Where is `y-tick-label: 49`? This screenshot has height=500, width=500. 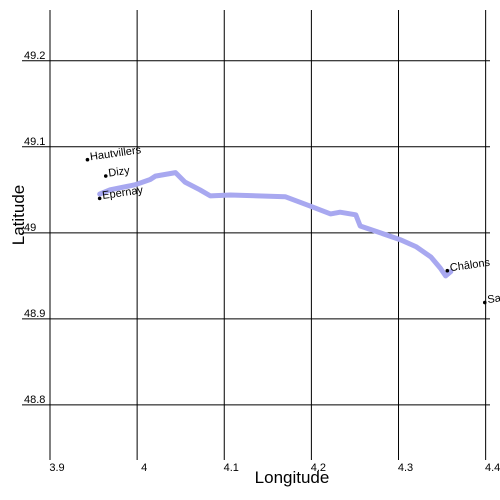 y-tick-label: 49 is located at coordinates (30, 228).